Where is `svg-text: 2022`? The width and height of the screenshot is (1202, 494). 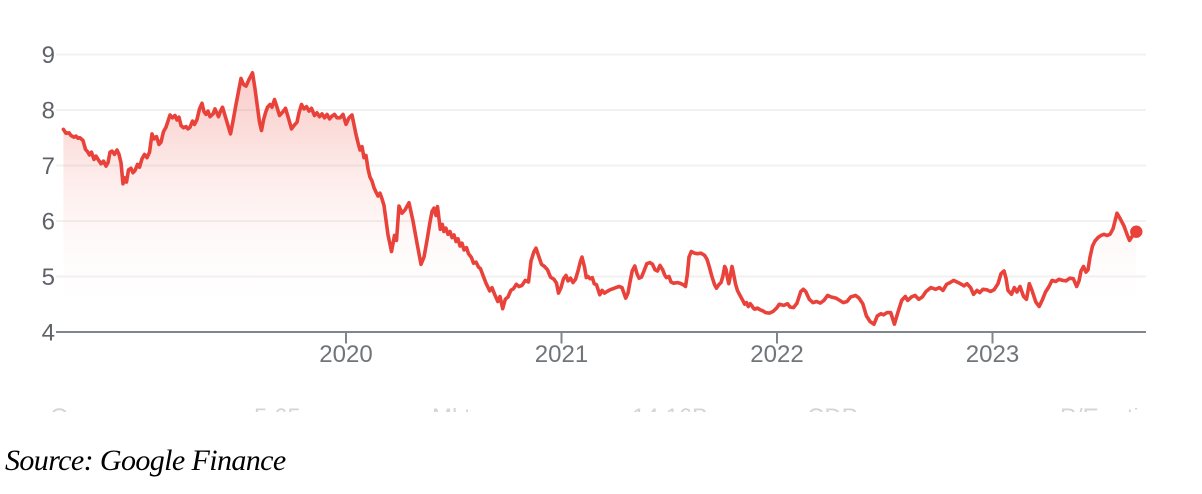 svg-text: 2022 is located at coordinates (776, 354).